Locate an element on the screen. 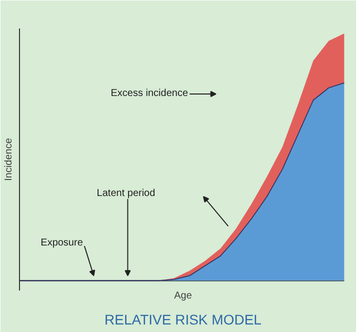  annotation: Latent period is located at coordinates (126, 194).